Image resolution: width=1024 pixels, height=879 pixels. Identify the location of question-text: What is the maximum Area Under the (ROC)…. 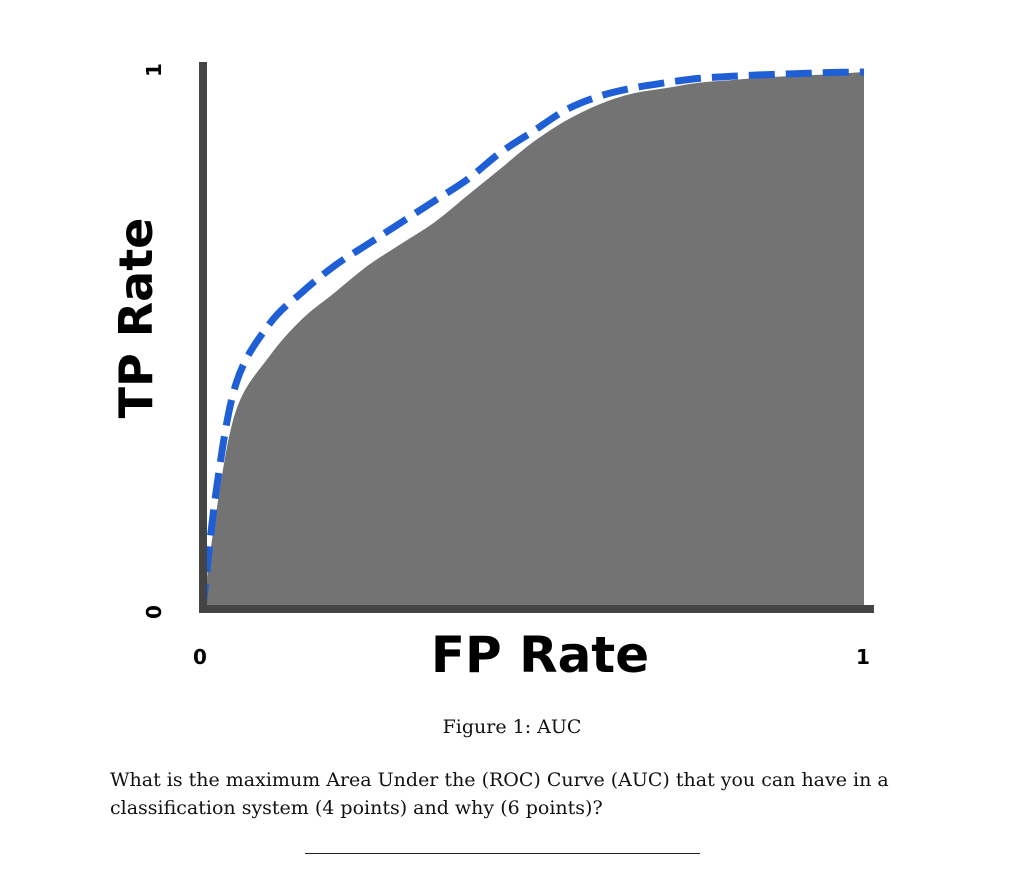
(499, 794).